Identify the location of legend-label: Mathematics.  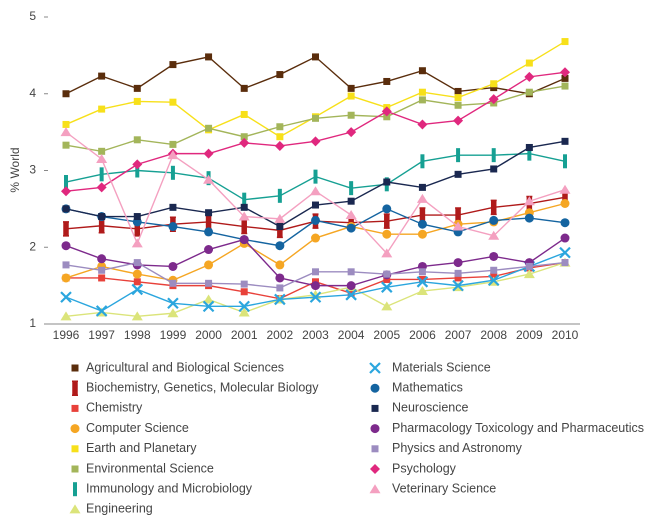
(427, 387).